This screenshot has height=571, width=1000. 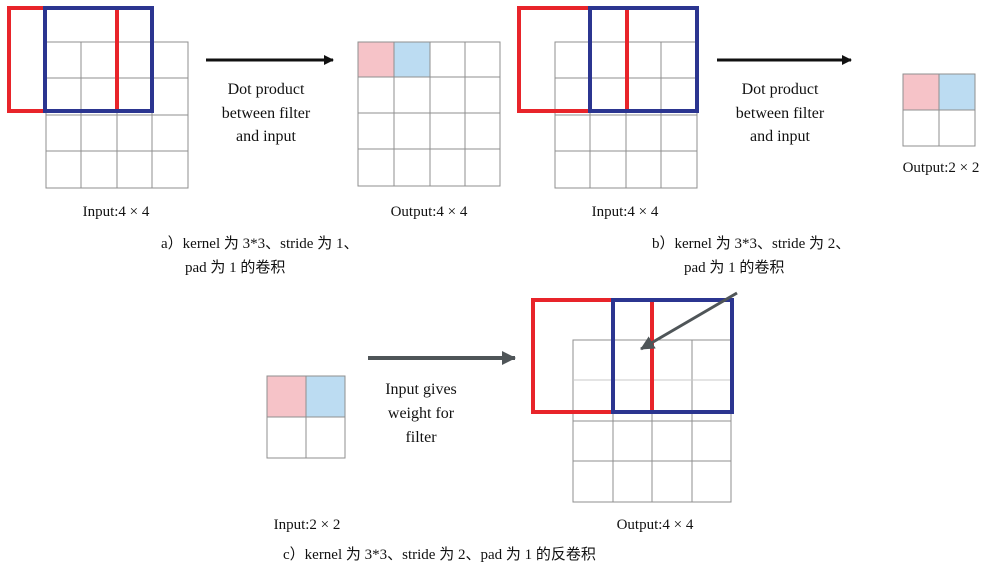 I want to click on panel-c-input-grid, so click(x=306, y=417).